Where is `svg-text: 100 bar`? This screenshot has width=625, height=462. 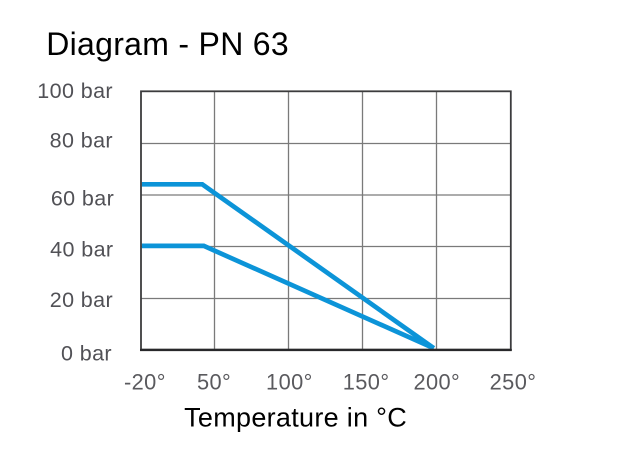
svg-text: 100 bar is located at coordinates (75, 91).